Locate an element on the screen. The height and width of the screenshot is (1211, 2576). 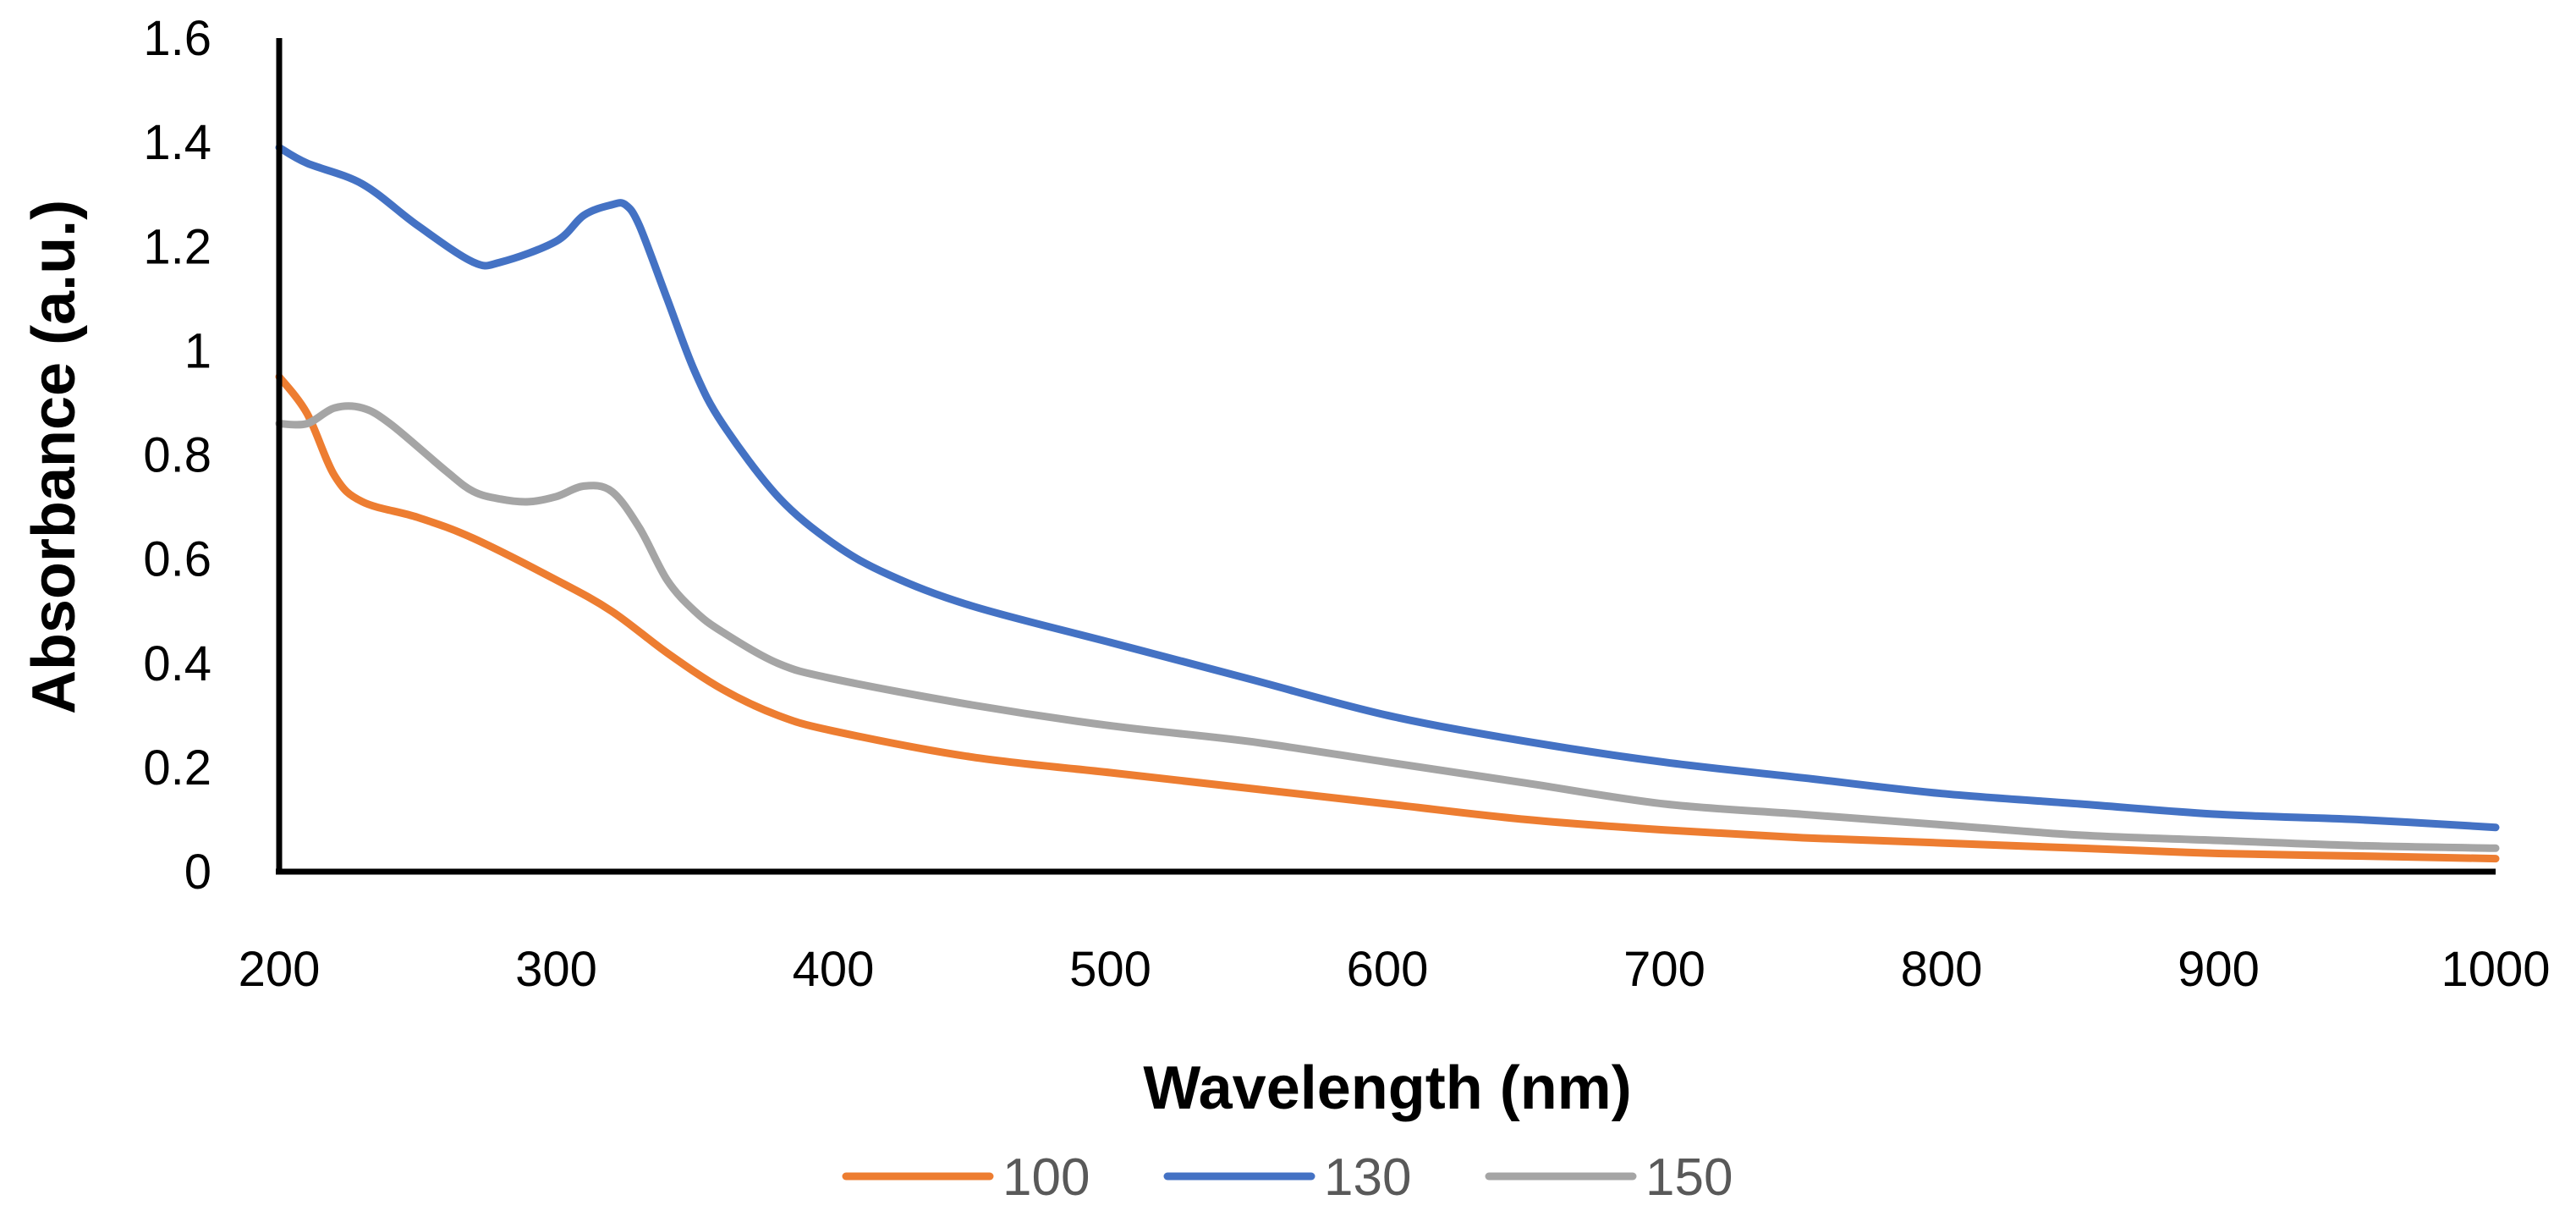
y-tick-label: 1.6 is located at coordinates (177, 38).